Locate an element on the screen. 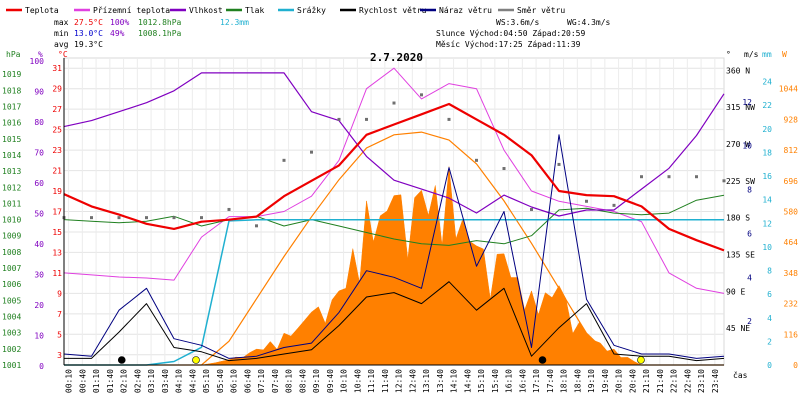  stat-max-press: 1012.8hPa is located at coordinates (160, 22).